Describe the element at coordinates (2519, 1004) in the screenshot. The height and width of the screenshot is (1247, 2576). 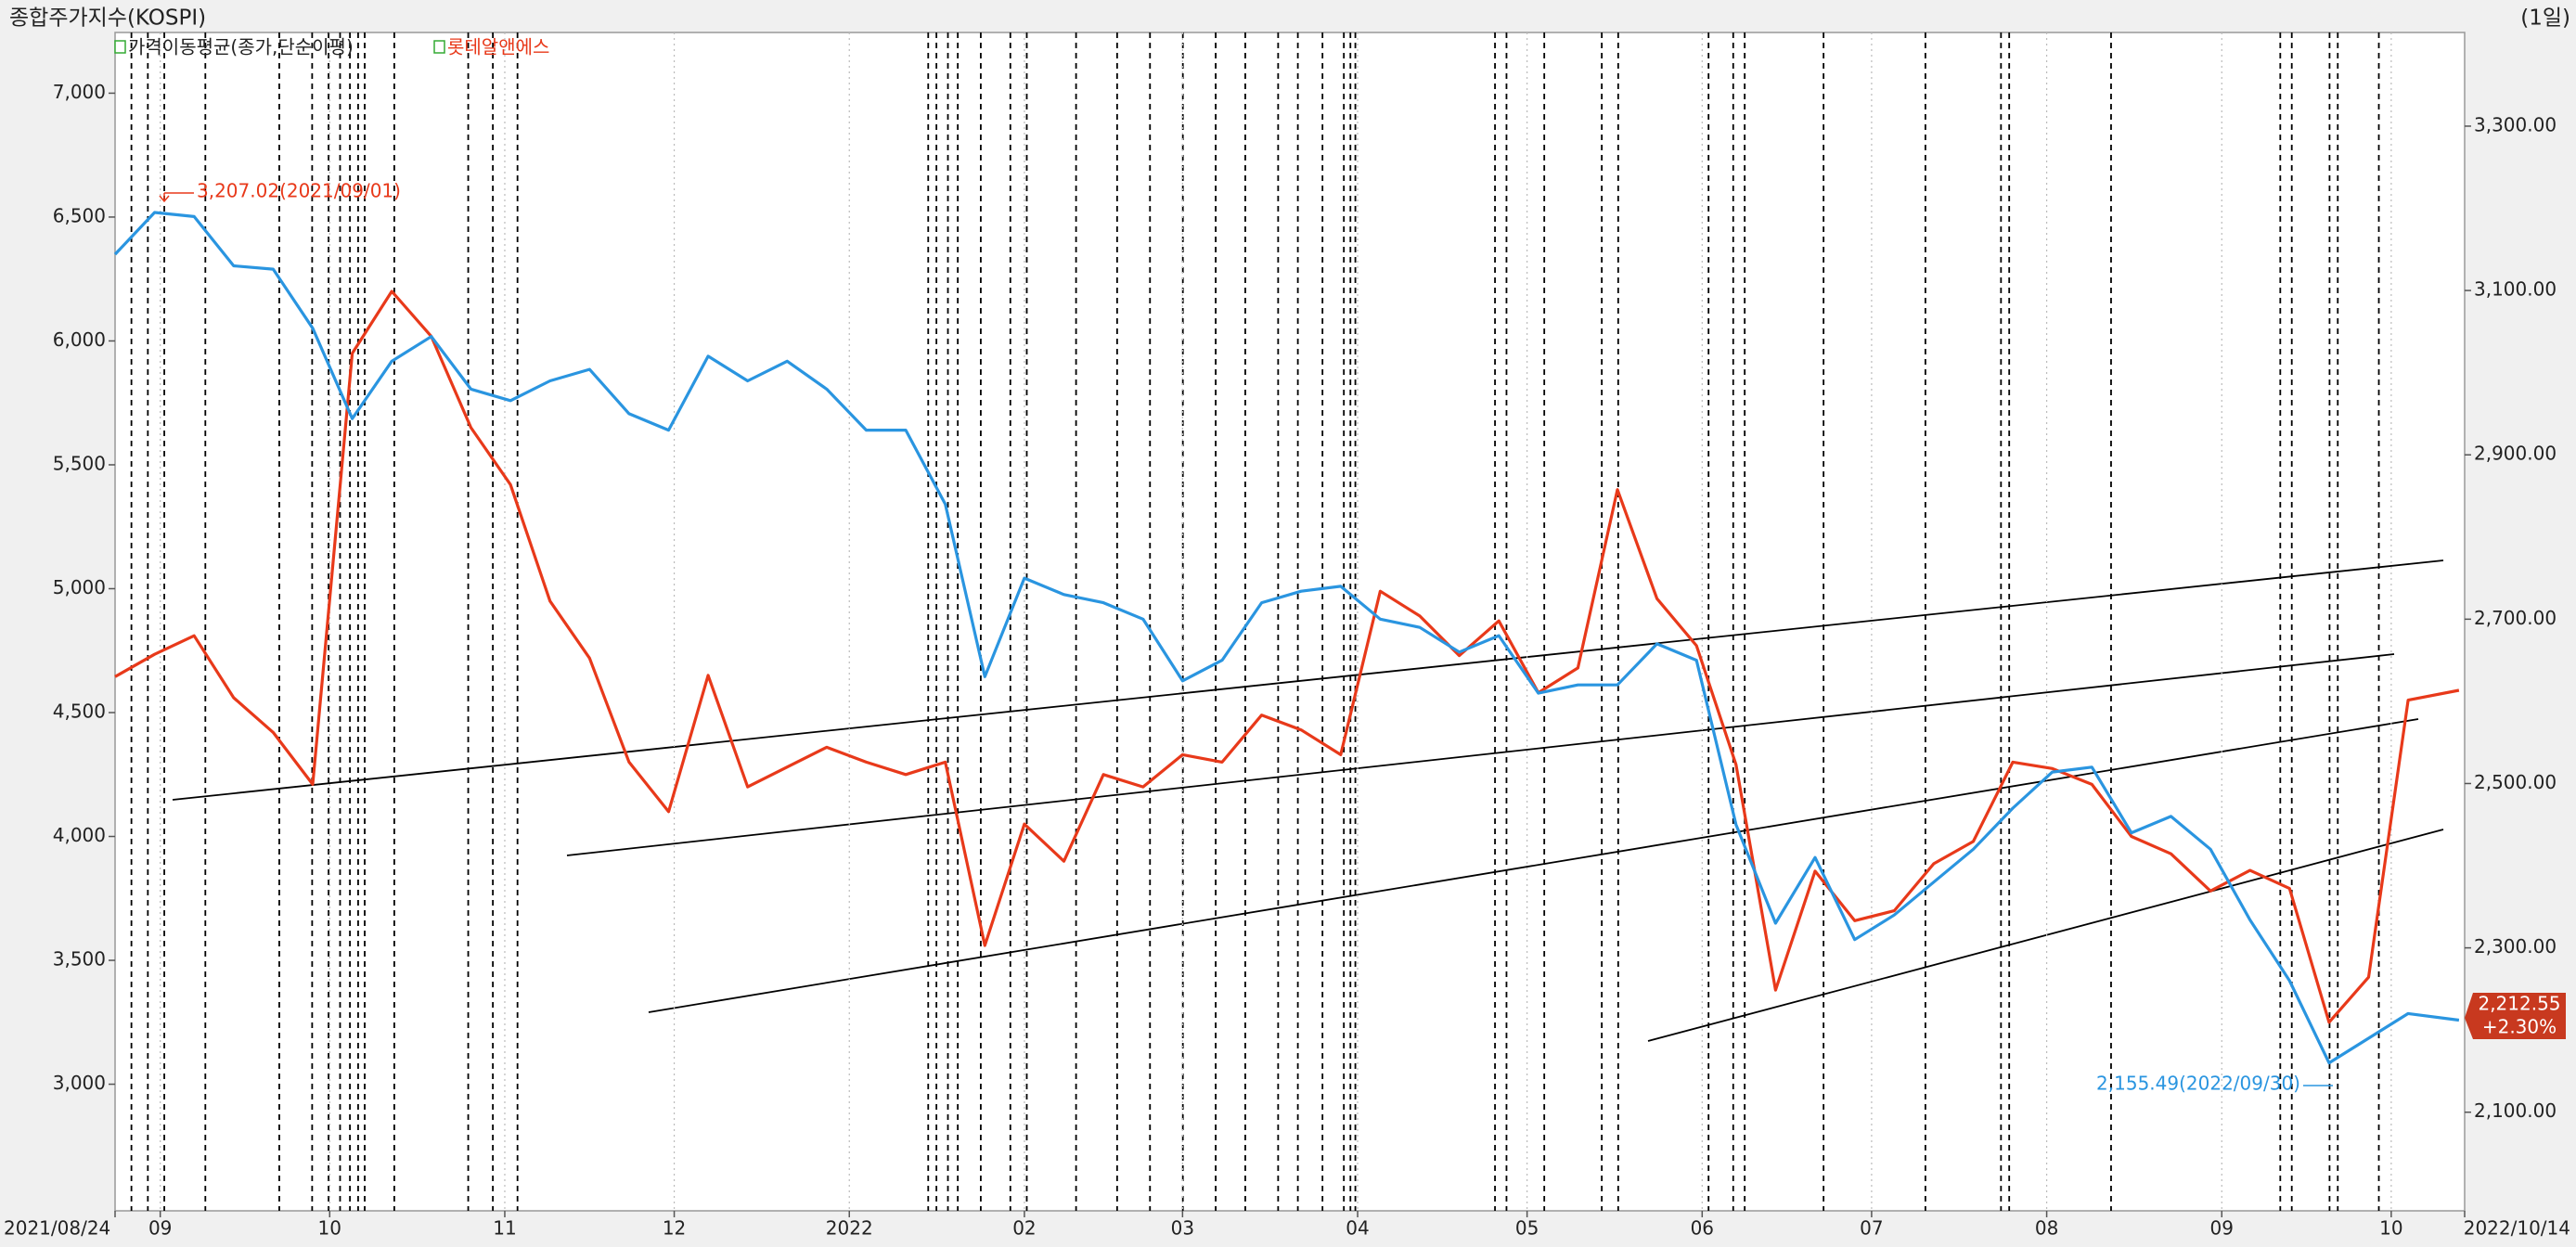
I see `last-value: 2,212.55` at that location.